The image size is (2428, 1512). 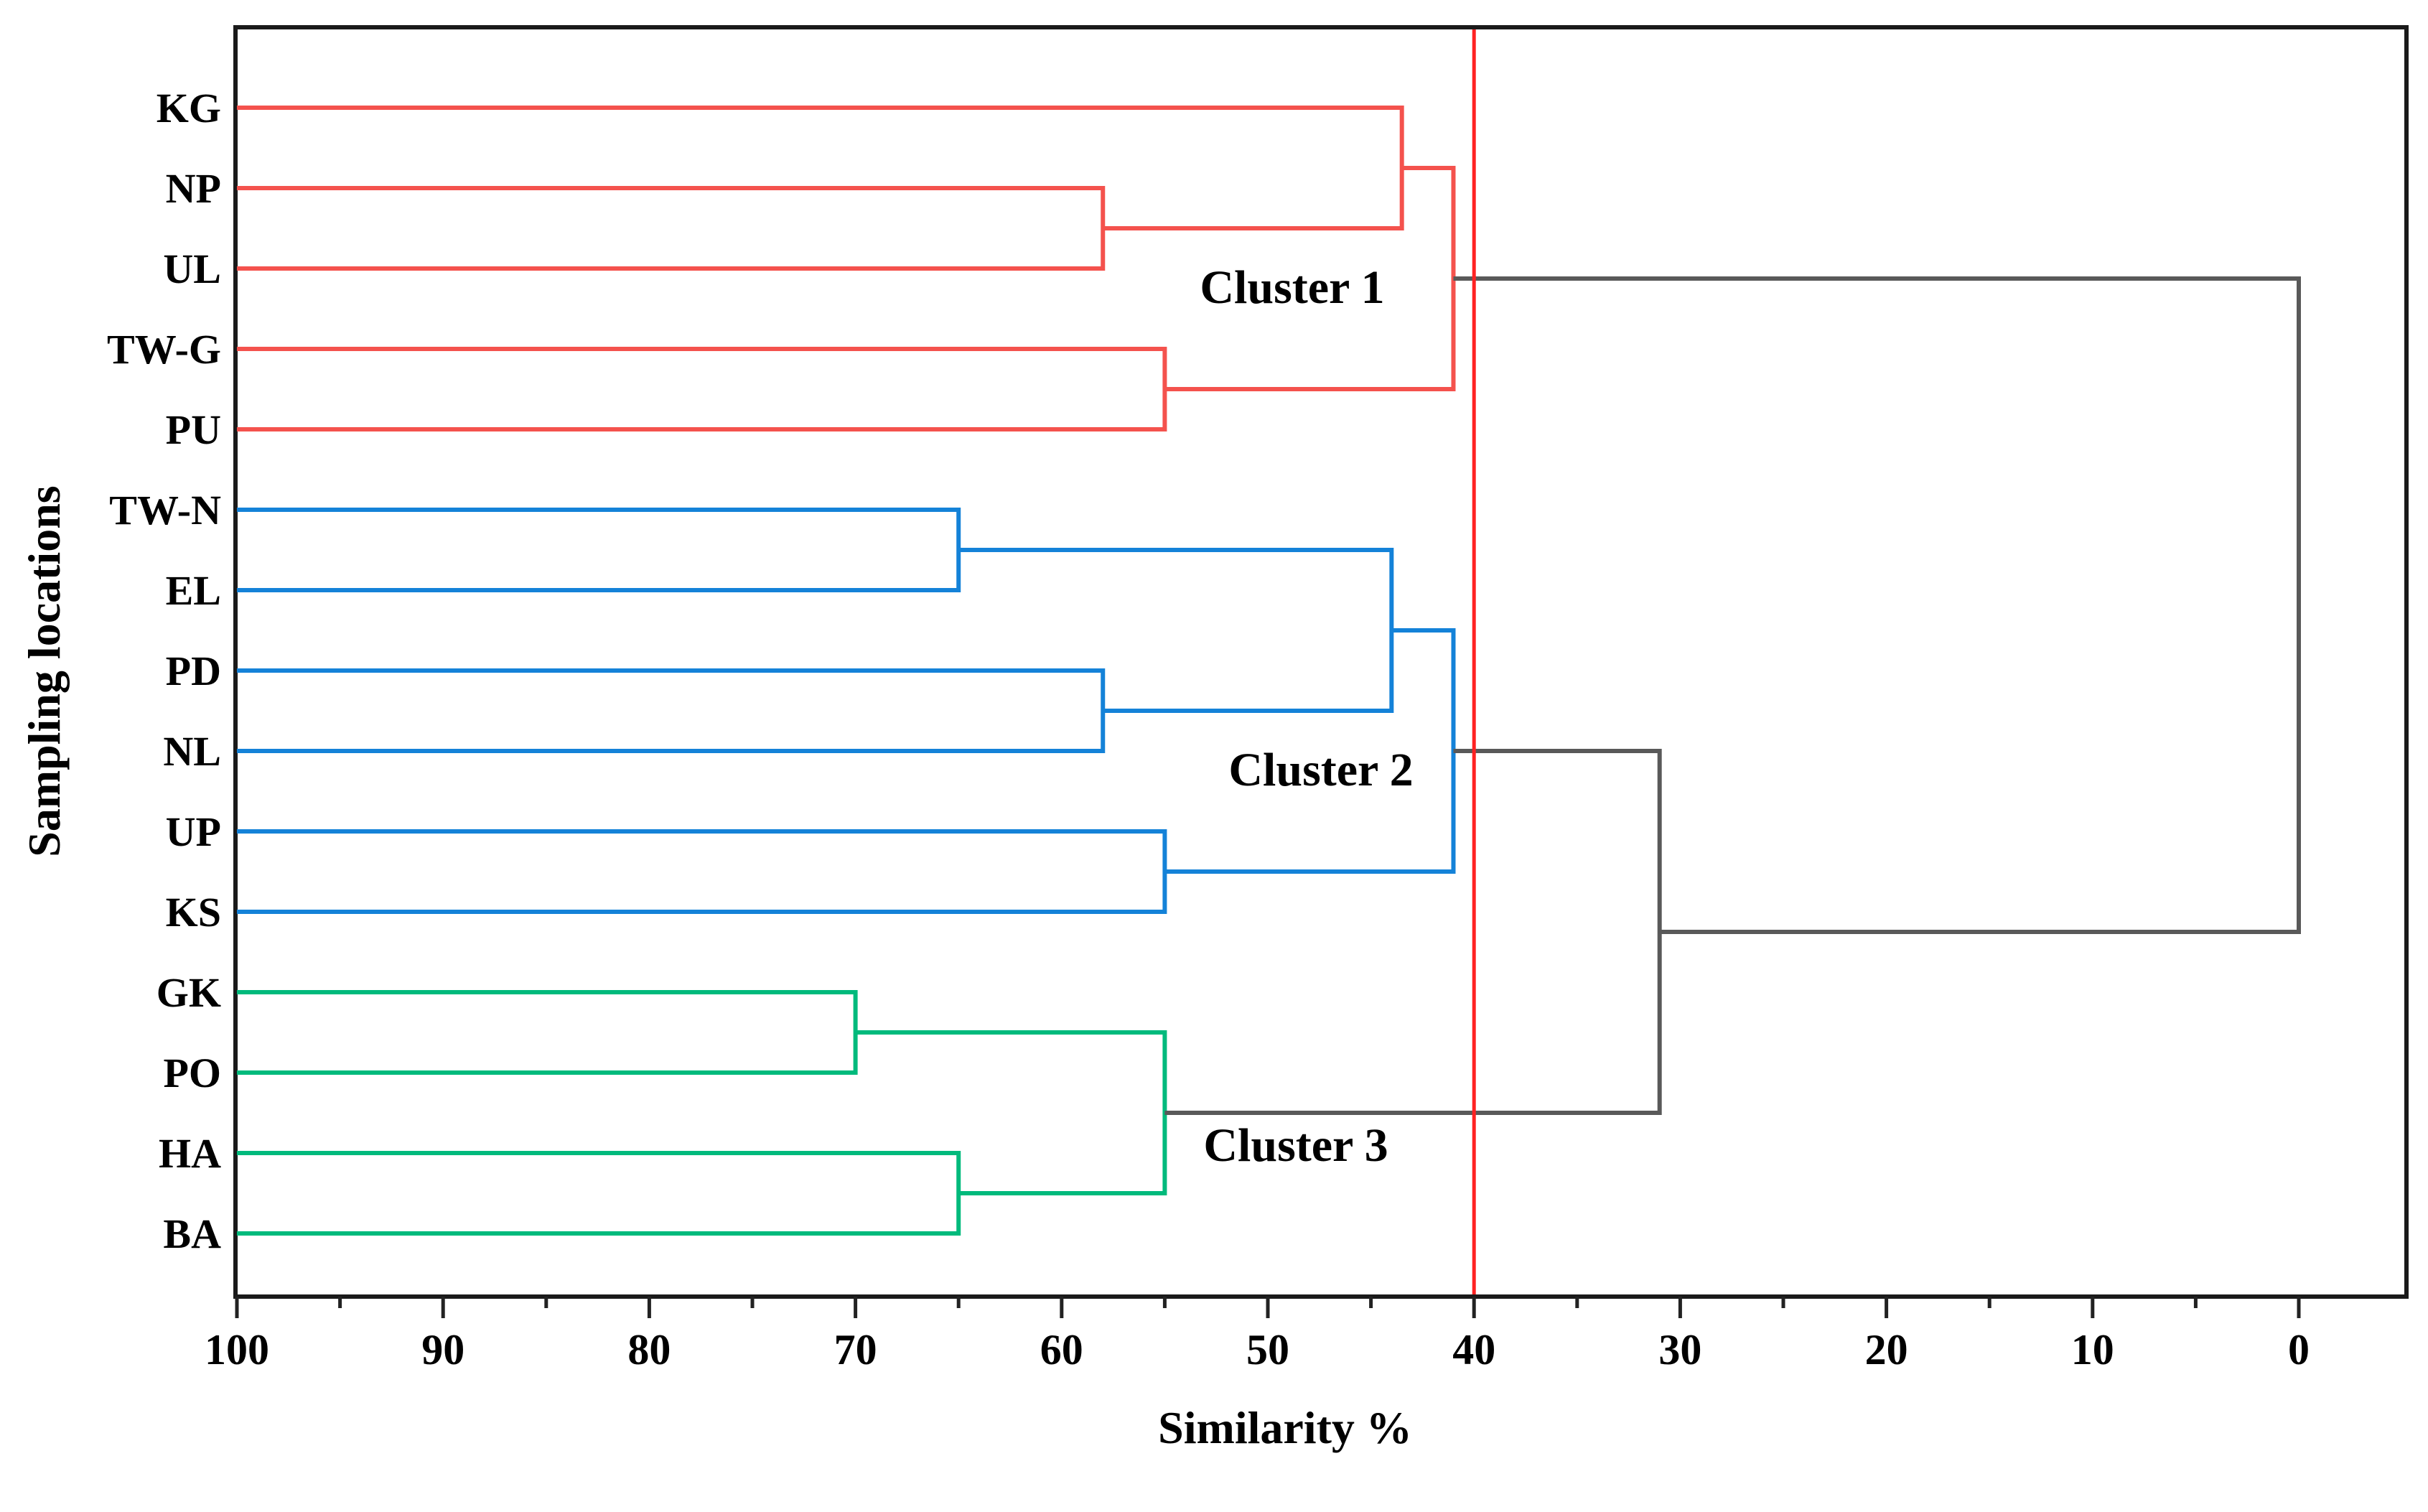 I want to click on cluster-label-cluster2: Cluster 2, so click(x=1320, y=770).